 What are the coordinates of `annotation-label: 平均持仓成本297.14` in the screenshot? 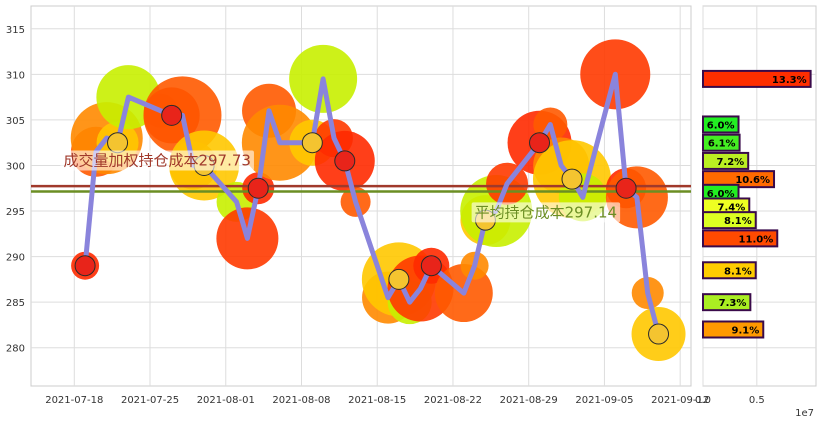 It's located at (546, 212).